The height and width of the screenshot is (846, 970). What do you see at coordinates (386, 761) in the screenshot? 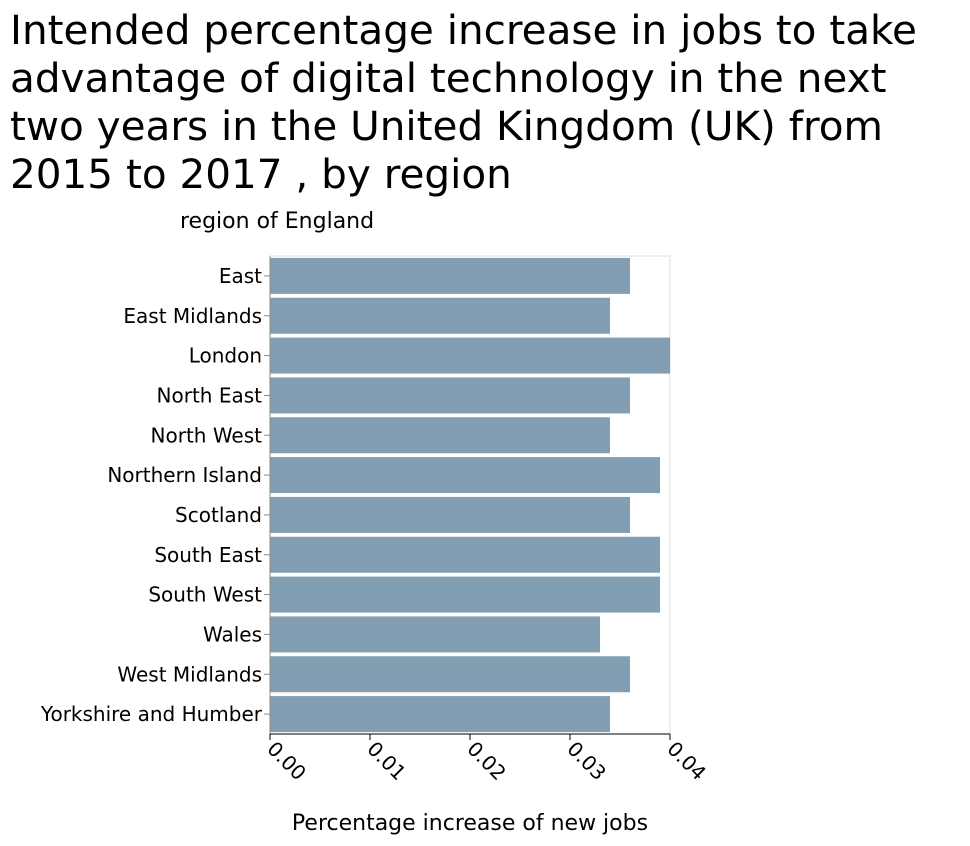
I see `x-tick-label: 0.01` at bounding box center [386, 761].